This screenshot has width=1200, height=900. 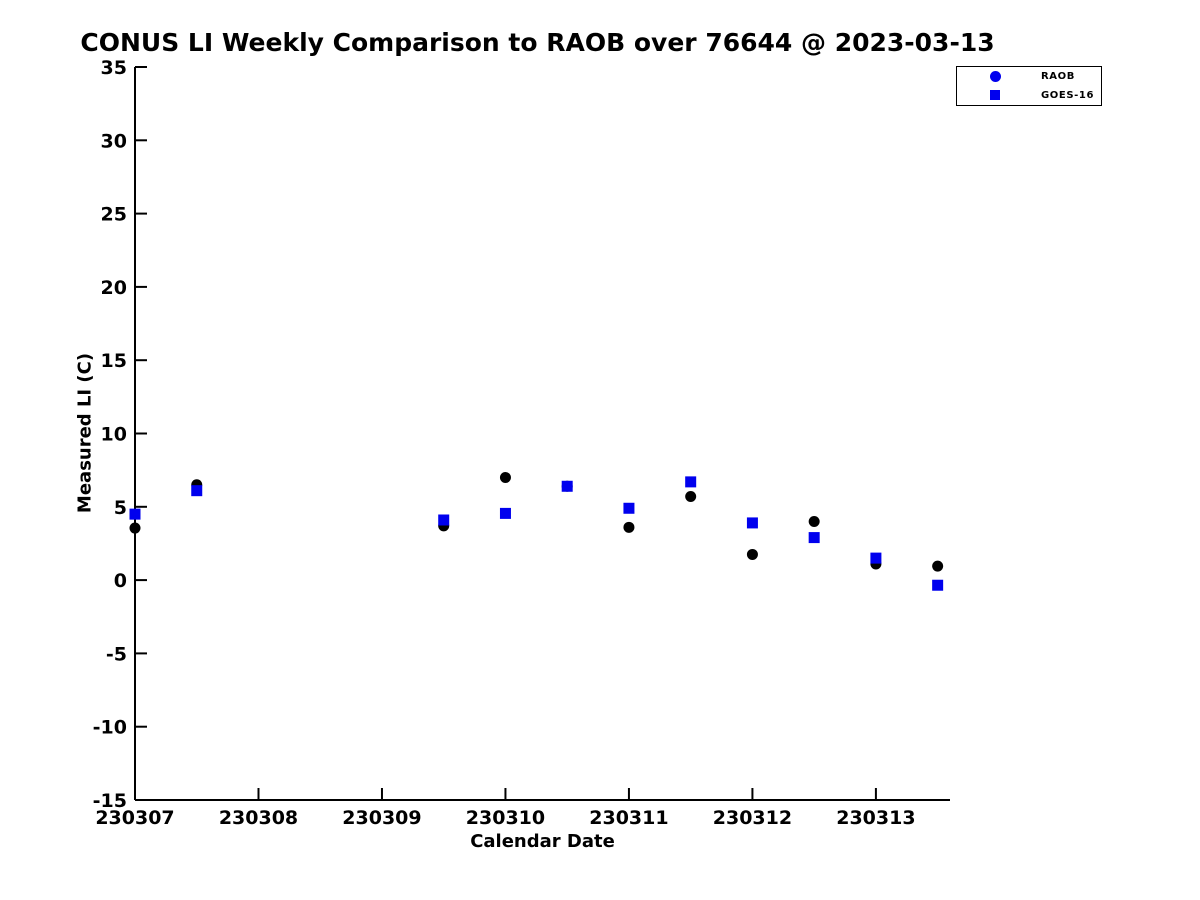 What do you see at coordinates (628, 818) in the screenshot?
I see `x-tick-label: 230311` at bounding box center [628, 818].